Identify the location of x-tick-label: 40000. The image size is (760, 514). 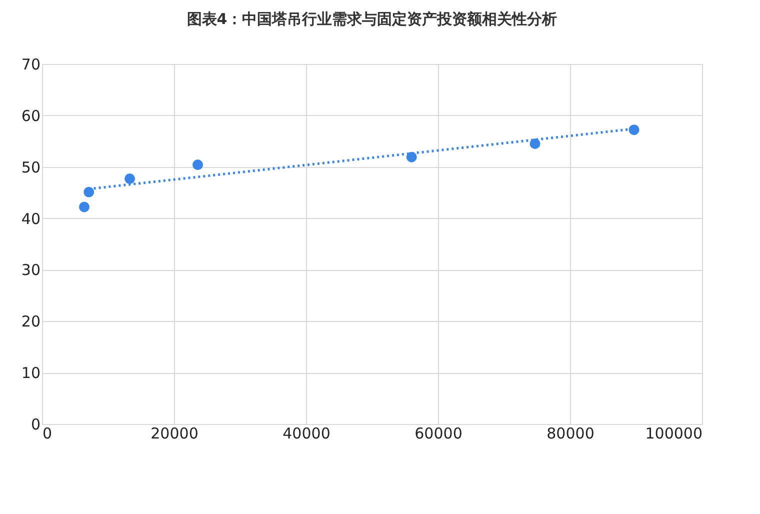
(306, 433).